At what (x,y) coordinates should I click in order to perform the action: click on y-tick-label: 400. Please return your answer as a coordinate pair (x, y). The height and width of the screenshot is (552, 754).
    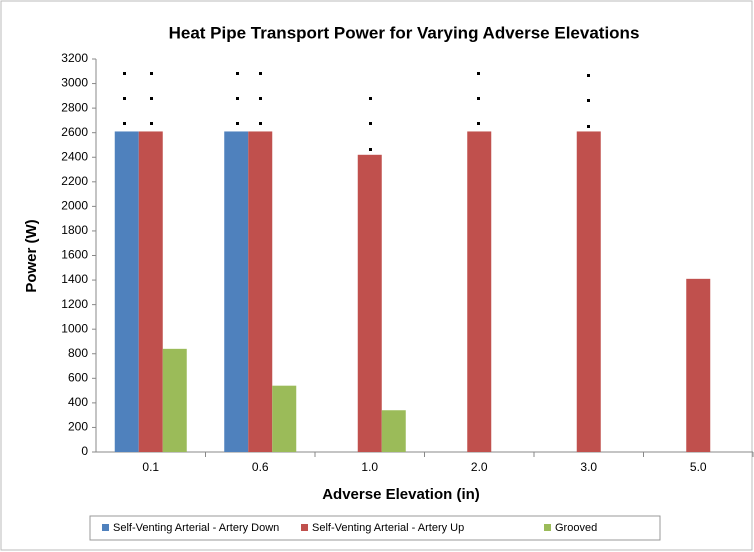
    Looking at the image, I should click on (78, 402).